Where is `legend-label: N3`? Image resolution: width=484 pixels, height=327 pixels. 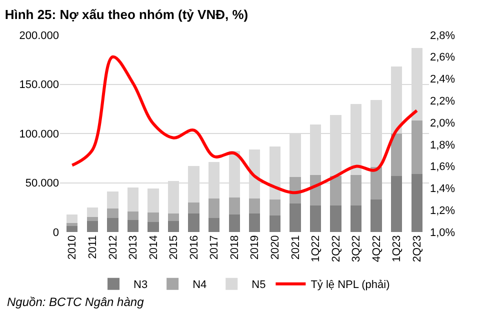 legend-label: N3 is located at coordinates (141, 285).